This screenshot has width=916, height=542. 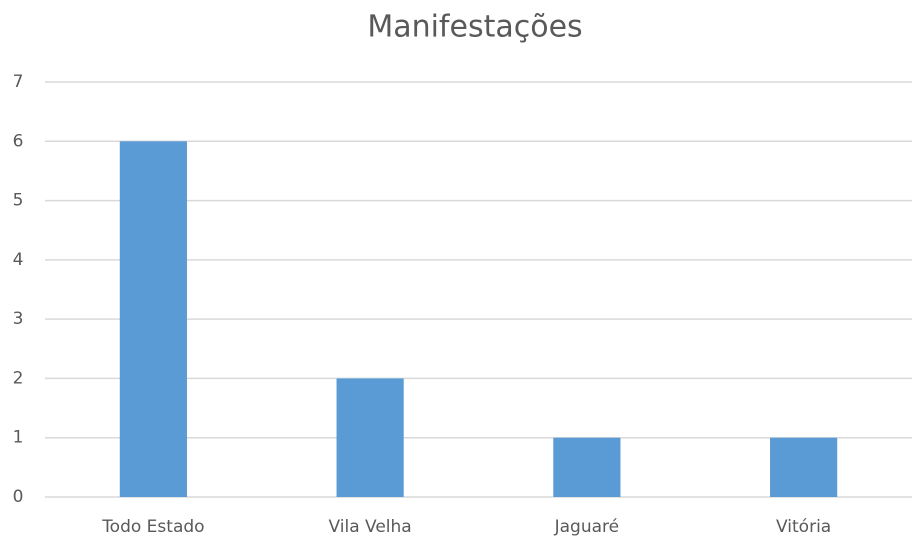 What do you see at coordinates (803, 527) in the screenshot?
I see `x-tick-label: Vitória` at bounding box center [803, 527].